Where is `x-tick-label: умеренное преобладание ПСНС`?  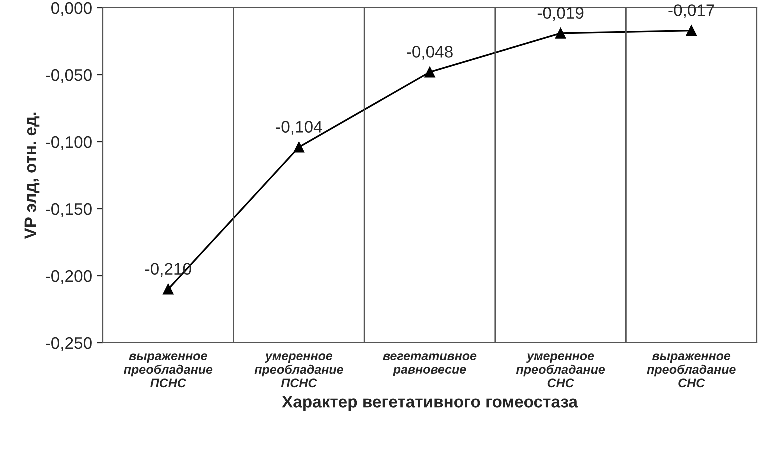
x-tick-label: умеренное преобладание ПСНС is located at coordinates (299, 371).